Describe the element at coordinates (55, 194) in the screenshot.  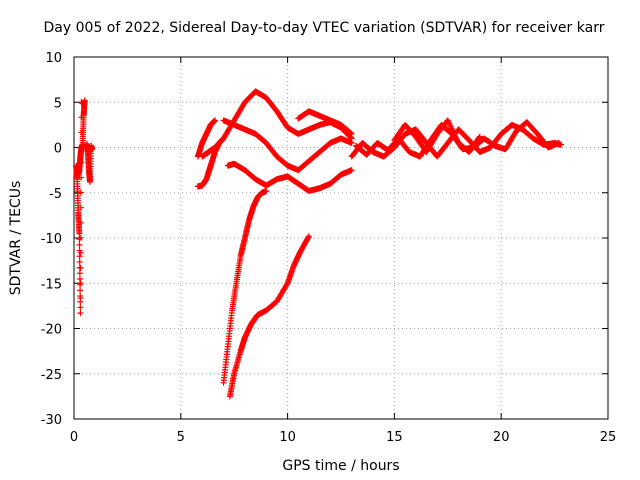
I see `y-tick-label: -5` at that location.